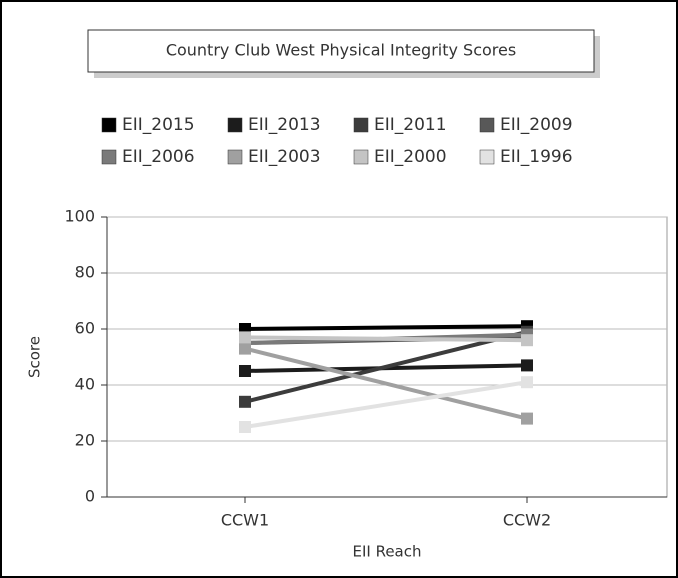 The height and width of the screenshot is (578, 678). What do you see at coordinates (536, 125) in the screenshot?
I see `legend-label: EII_2009` at bounding box center [536, 125].